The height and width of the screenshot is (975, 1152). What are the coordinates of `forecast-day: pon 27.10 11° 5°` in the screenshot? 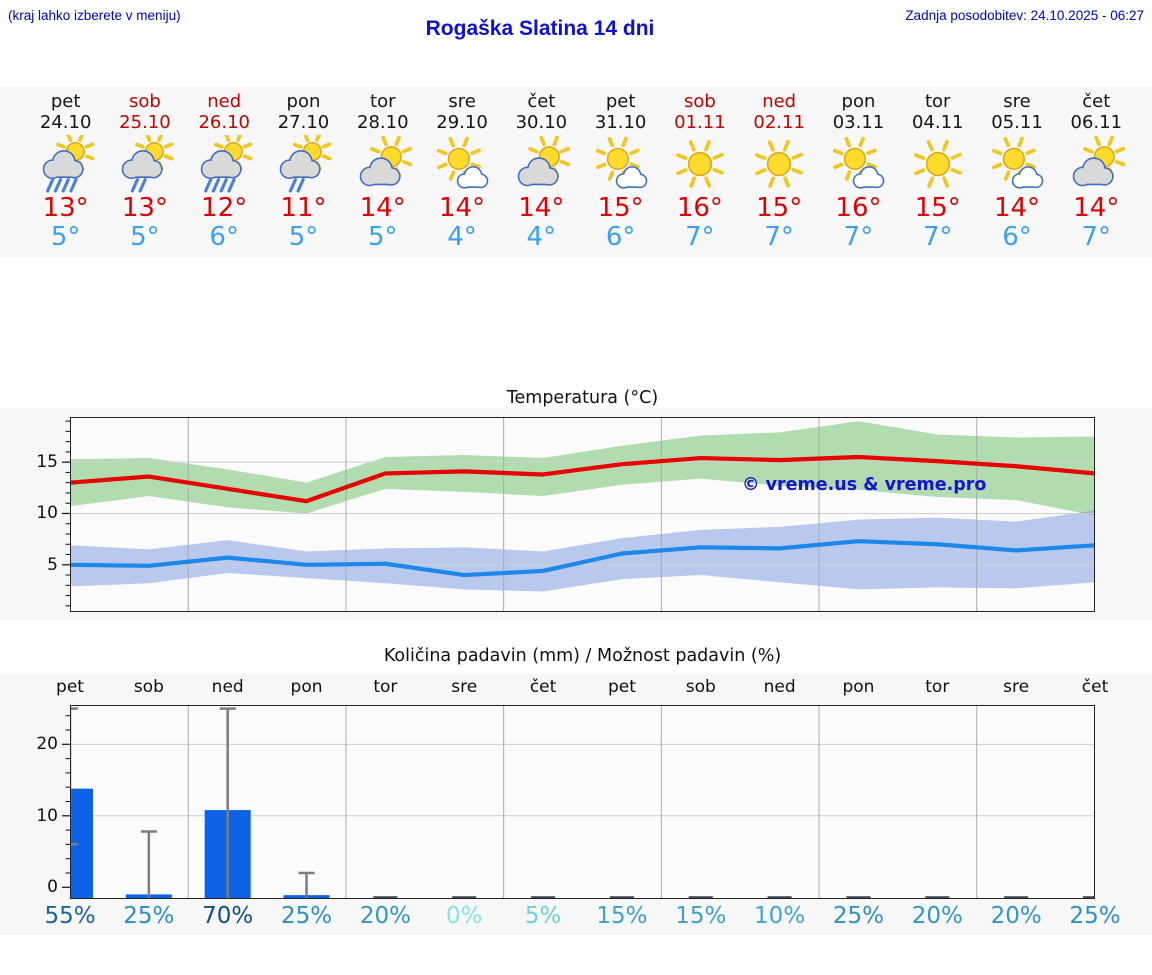 It's located at (303, 172).